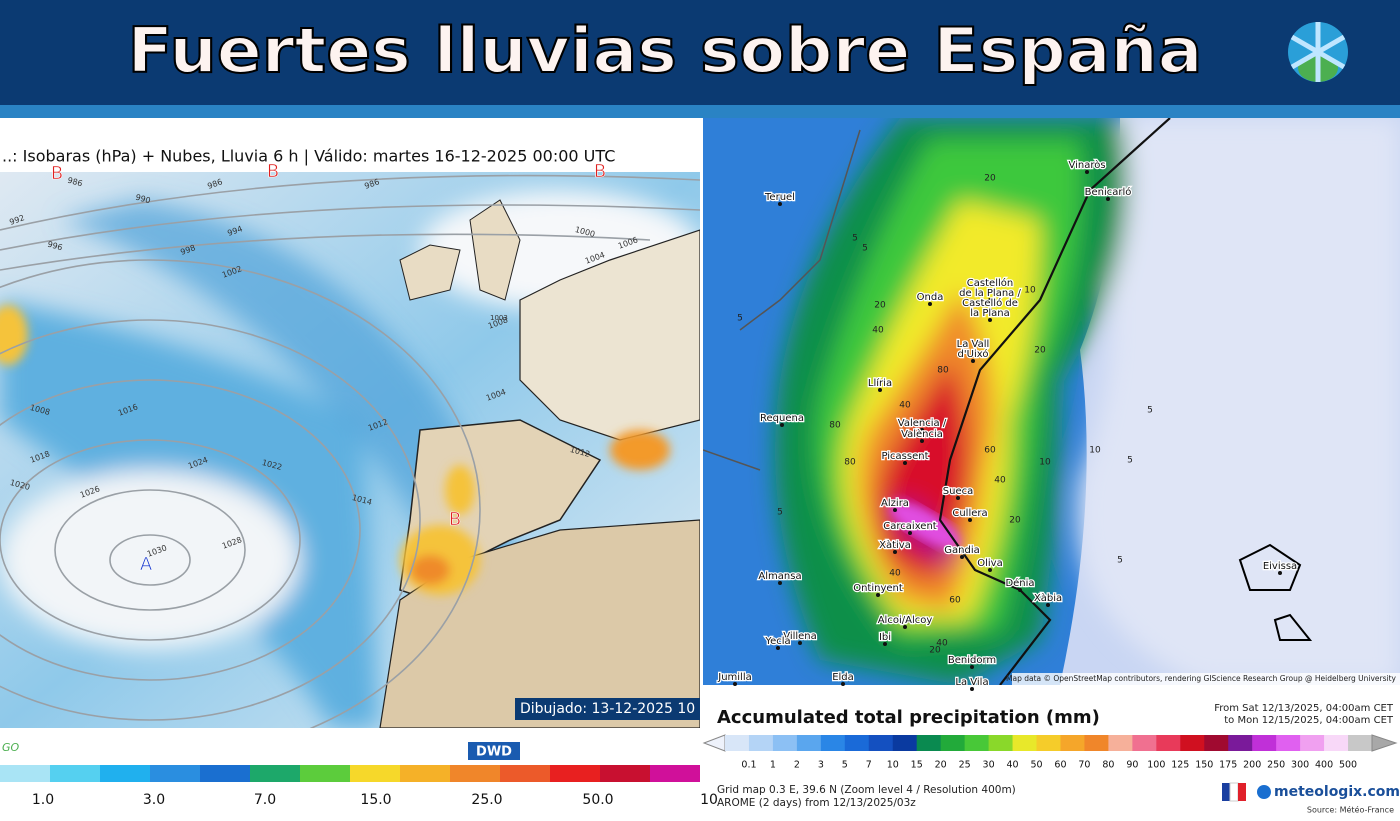 This screenshot has width=1400, height=821. What do you see at coordinates (779, 197) in the screenshot?
I see `city-label: Teruel` at bounding box center [779, 197].